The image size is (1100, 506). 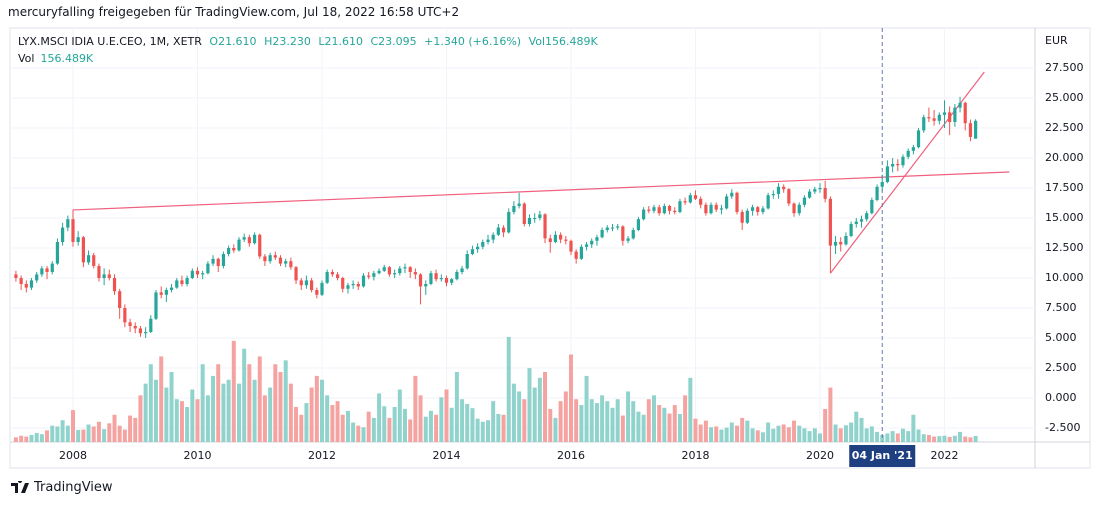 What do you see at coordinates (393, 41) in the screenshot?
I see `legend-close: C23.095` at bounding box center [393, 41].